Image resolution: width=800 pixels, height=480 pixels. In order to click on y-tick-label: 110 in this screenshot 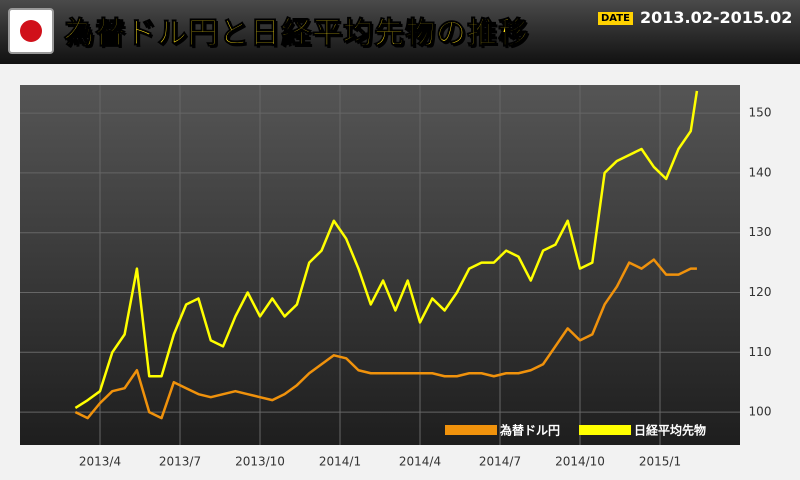, I will do `click(760, 352)`.